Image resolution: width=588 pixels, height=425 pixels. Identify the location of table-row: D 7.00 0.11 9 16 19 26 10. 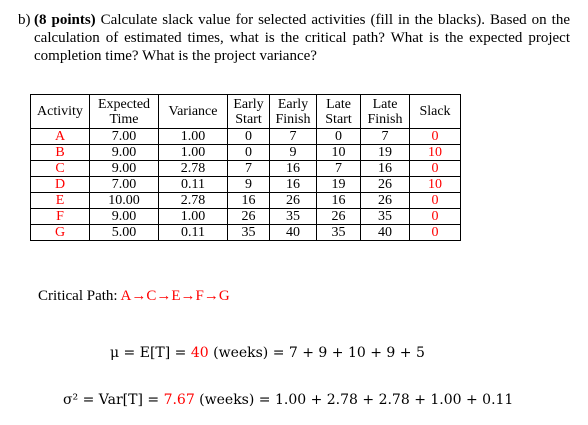
(245, 184).